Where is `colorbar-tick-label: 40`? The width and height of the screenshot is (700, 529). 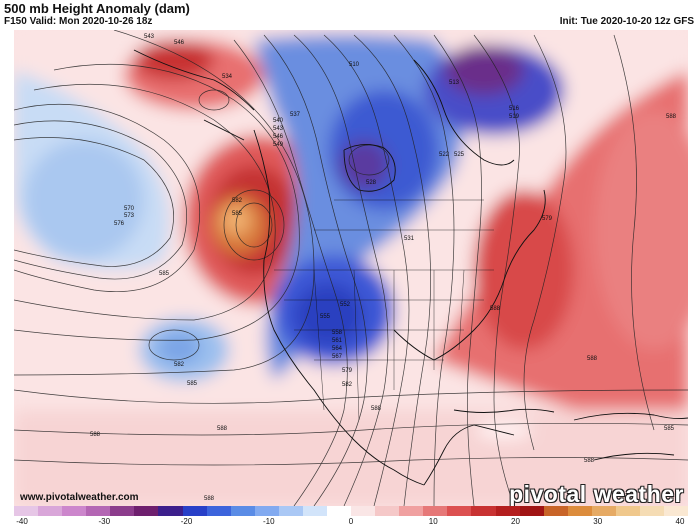 colorbar-tick-label: 40 is located at coordinates (680, 521).